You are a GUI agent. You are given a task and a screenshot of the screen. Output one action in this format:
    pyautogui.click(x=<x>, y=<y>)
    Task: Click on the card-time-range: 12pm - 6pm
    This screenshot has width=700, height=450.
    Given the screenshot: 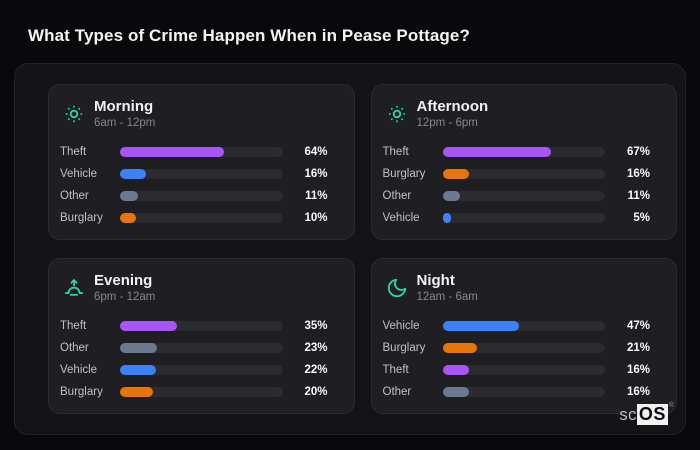 What is the action you would take?
    pyautogui.click(x=447, y=123)
    